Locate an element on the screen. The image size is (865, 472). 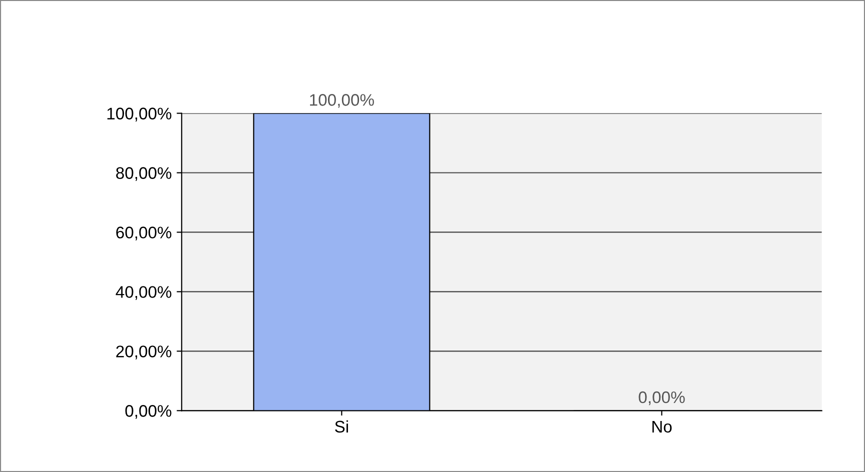
x-tick-label: Si is located at coordinates (341, 426).